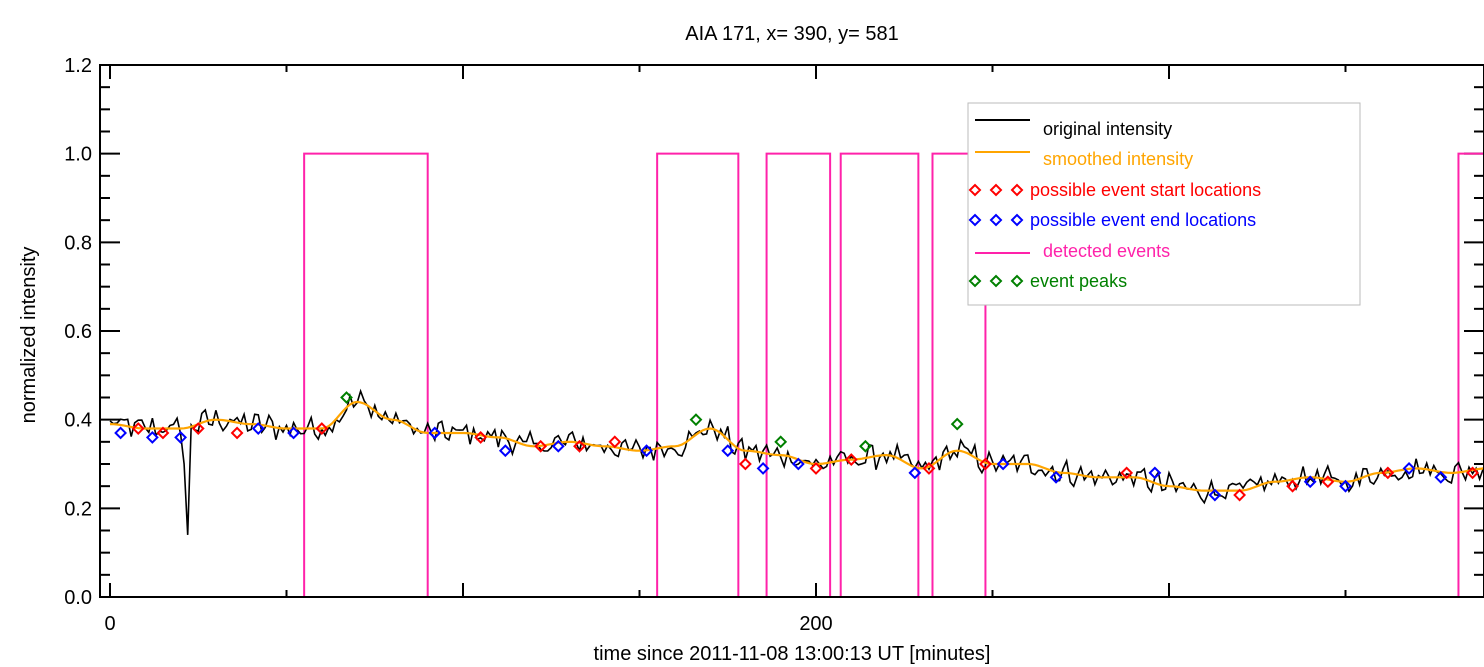 This screenshot has width=1484, height=667. Describe the element at coordinates (1078, 281) in the screenshot. I see `legend-label: event peaks` at that location.